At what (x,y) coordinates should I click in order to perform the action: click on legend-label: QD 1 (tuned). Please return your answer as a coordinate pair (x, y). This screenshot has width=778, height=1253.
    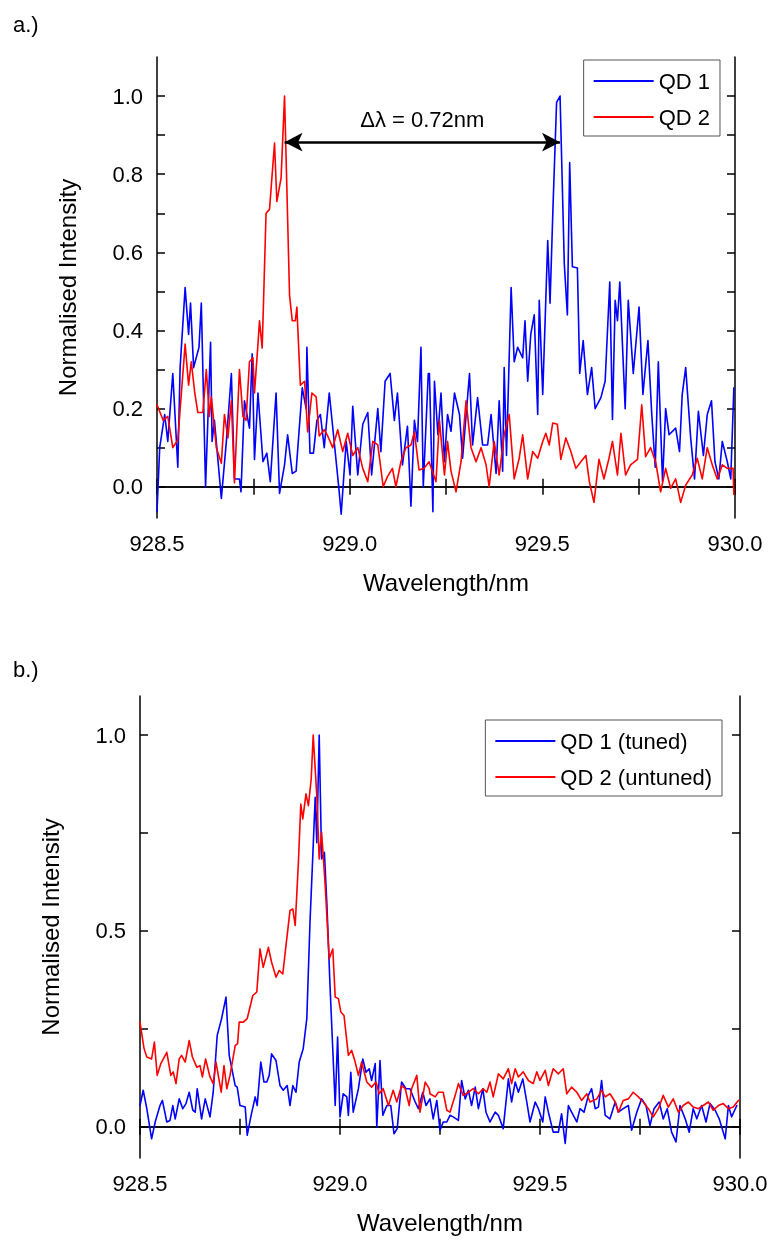
    Looking at the image, I should click on (624, 741).